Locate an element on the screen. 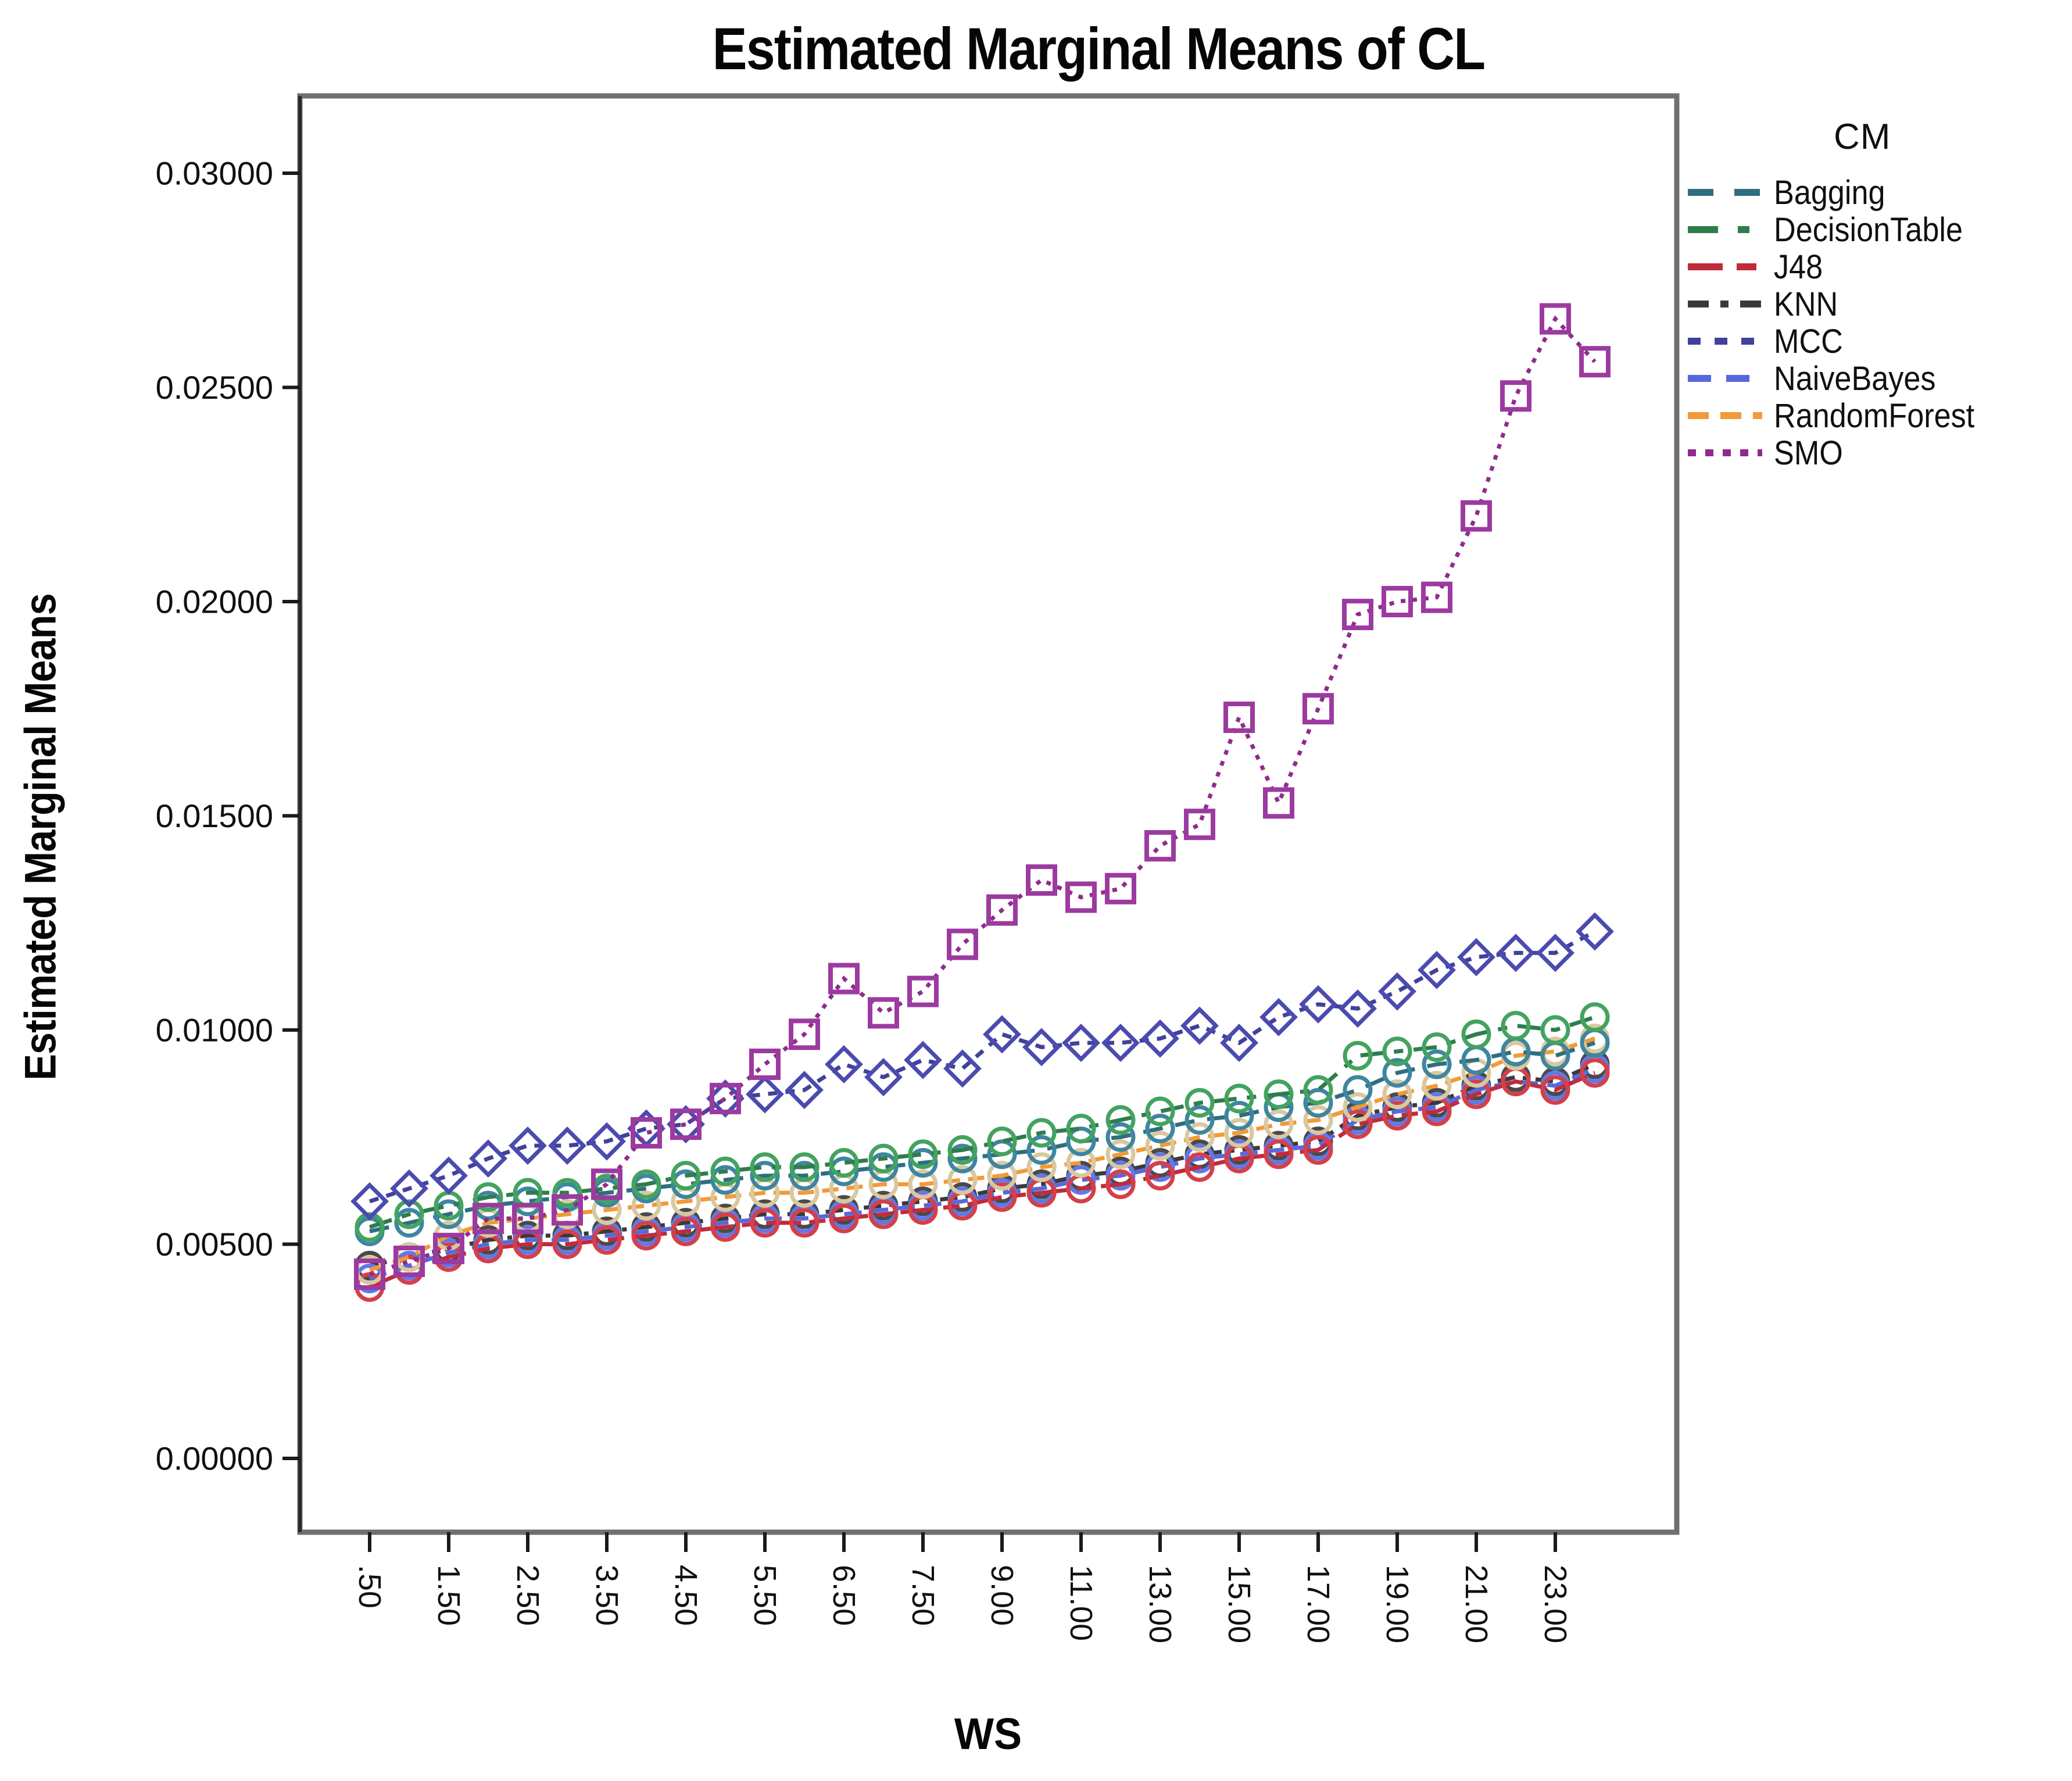  legend-item-NaiveBayes: NaiveBayes is located at coordinates (1877, 378).